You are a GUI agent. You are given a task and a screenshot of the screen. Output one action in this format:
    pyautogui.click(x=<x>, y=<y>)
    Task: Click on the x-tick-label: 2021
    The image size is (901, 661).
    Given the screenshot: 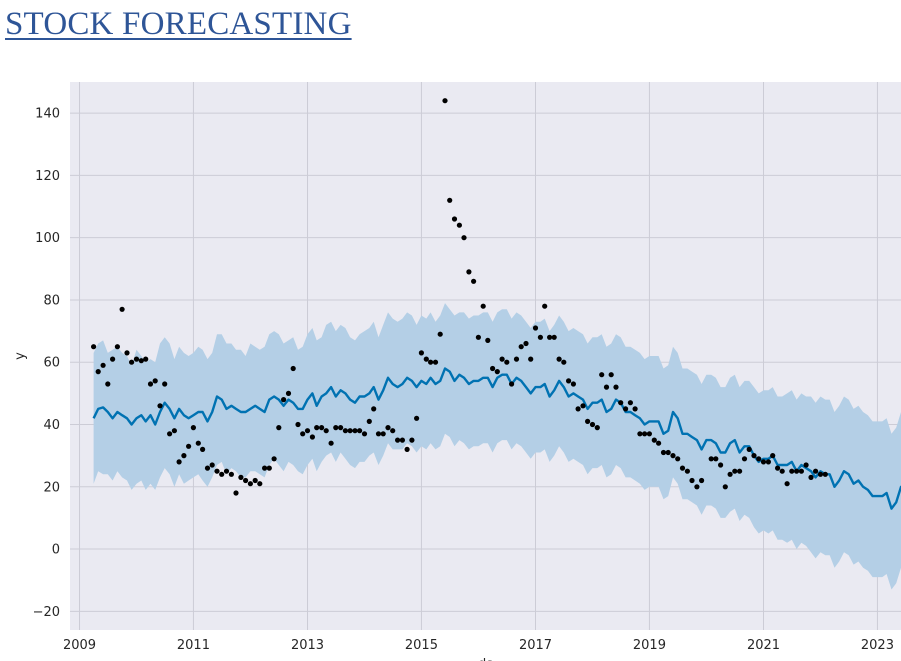 What is the action you would take?
    pyautogui.click(x=763, y=645)
    